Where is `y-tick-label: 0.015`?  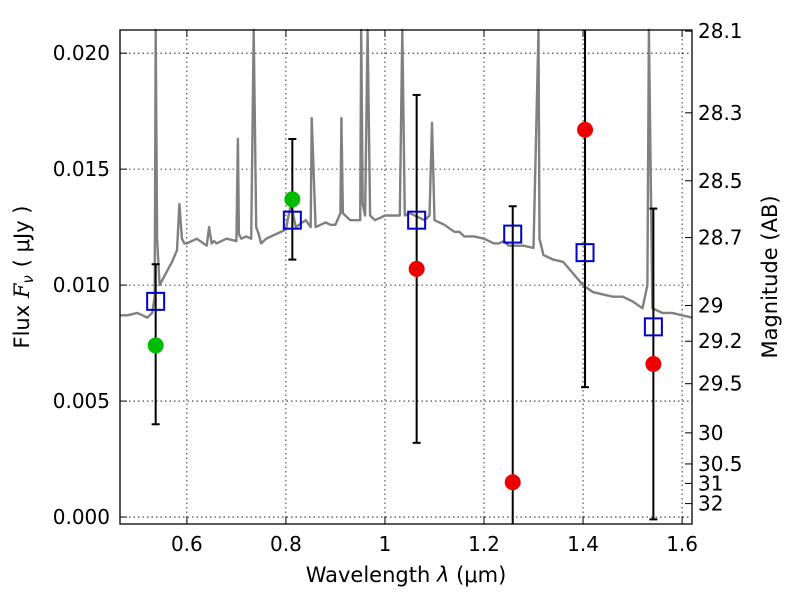 y-tick-label: 0.015 is located at coordinates (81, 169).